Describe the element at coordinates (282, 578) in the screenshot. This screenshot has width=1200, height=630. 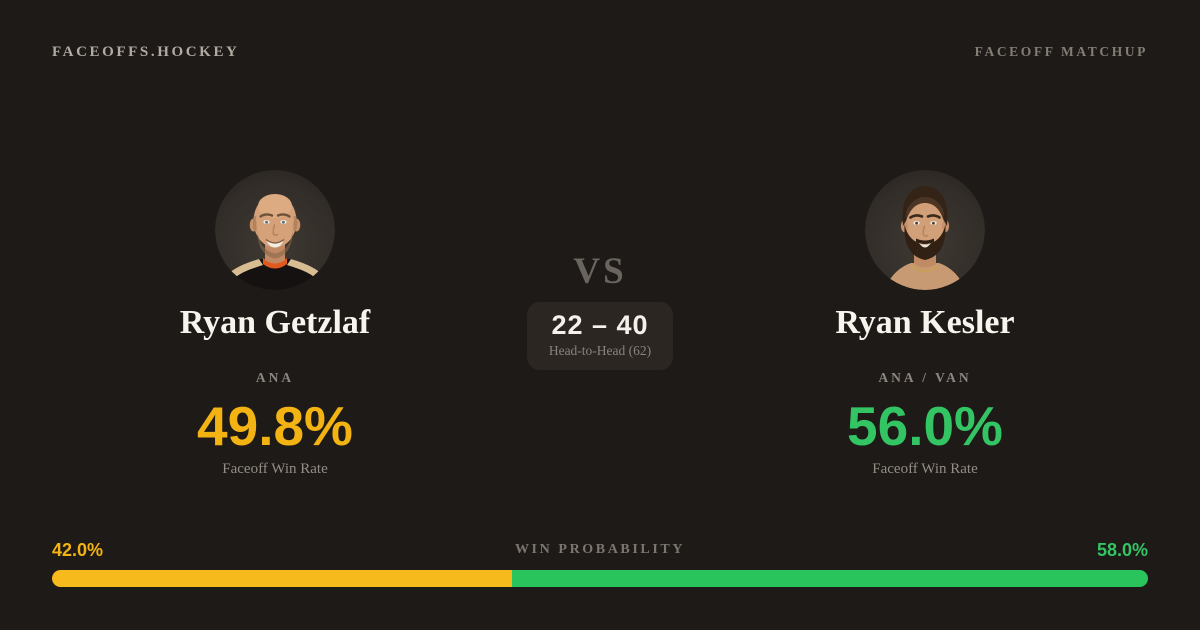
I see `win-bar-left` at that location.